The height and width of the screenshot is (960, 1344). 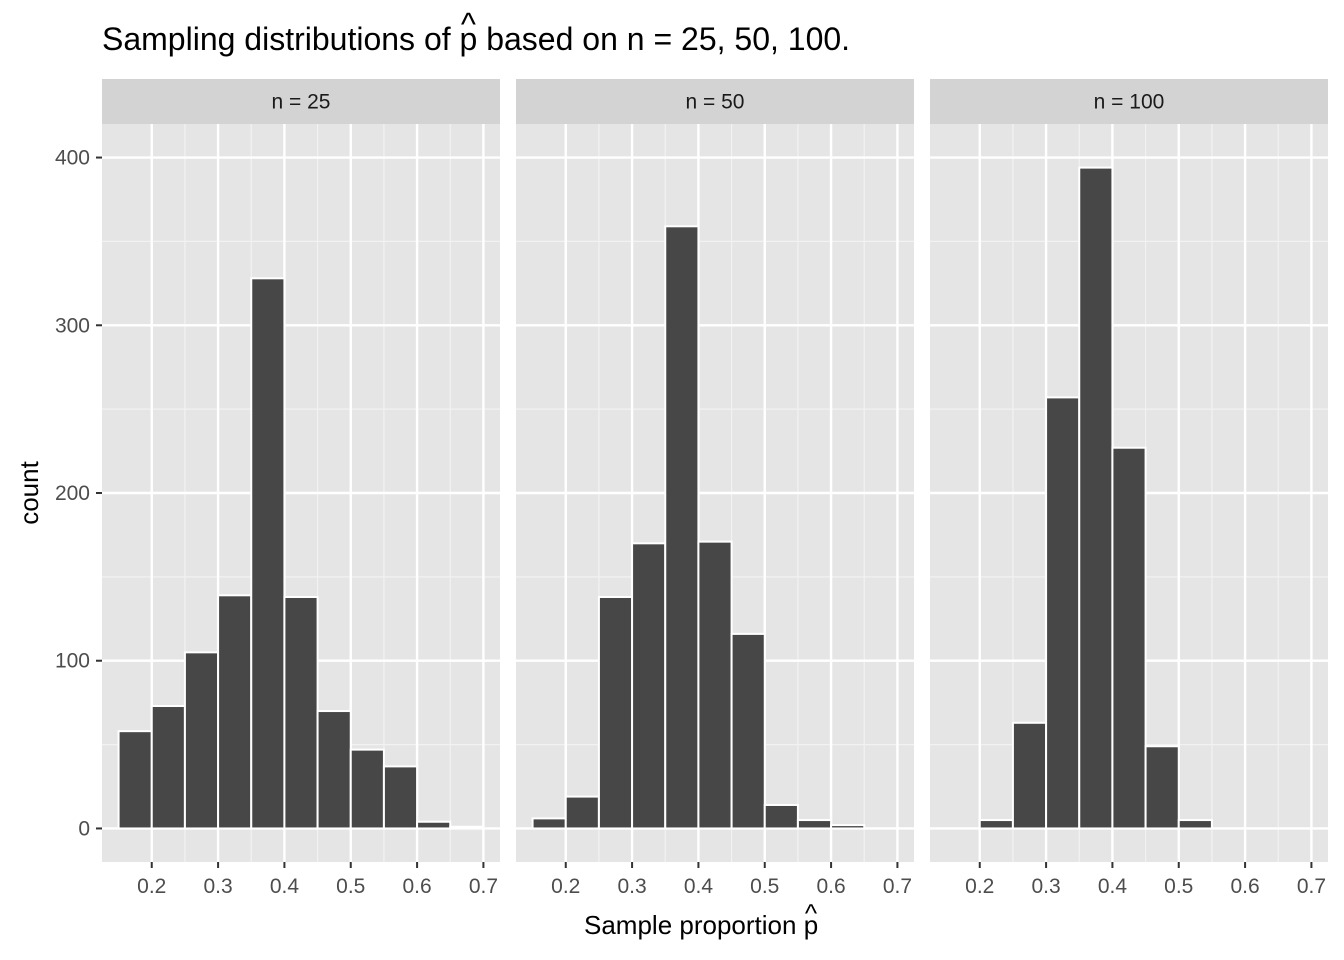 I want to click on y-tick-label: 200, so click(x=72, y=493).